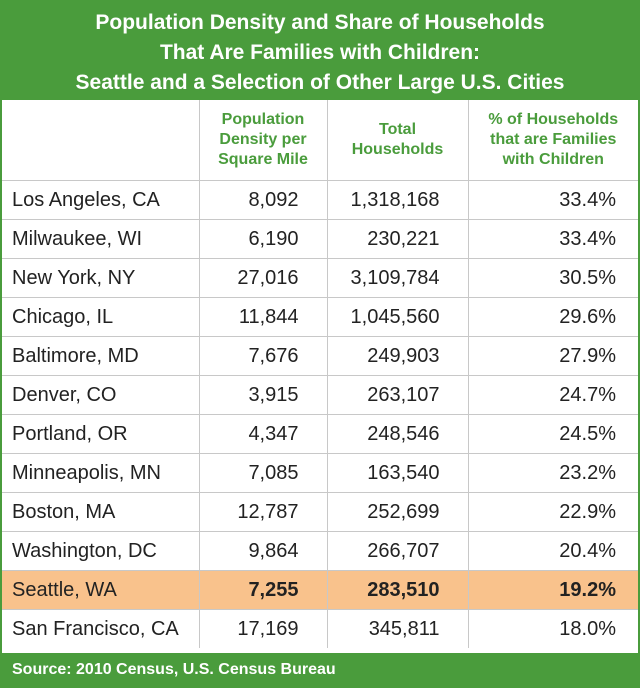  I want to click on table-row: San Francisco, CA 17,169 345,811 18.0%, so click(320, 628).